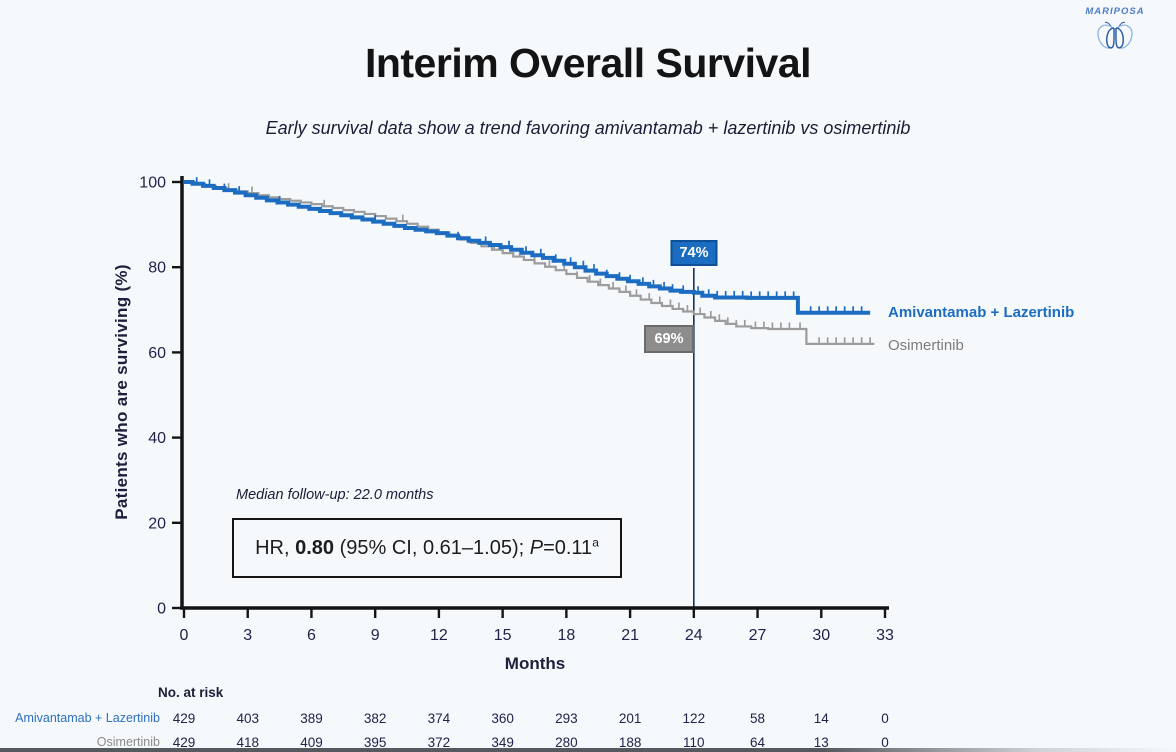 The height and width of the screenshot is (752, 1176). I want to click on y-tick-label: 60, so click(157, 353).